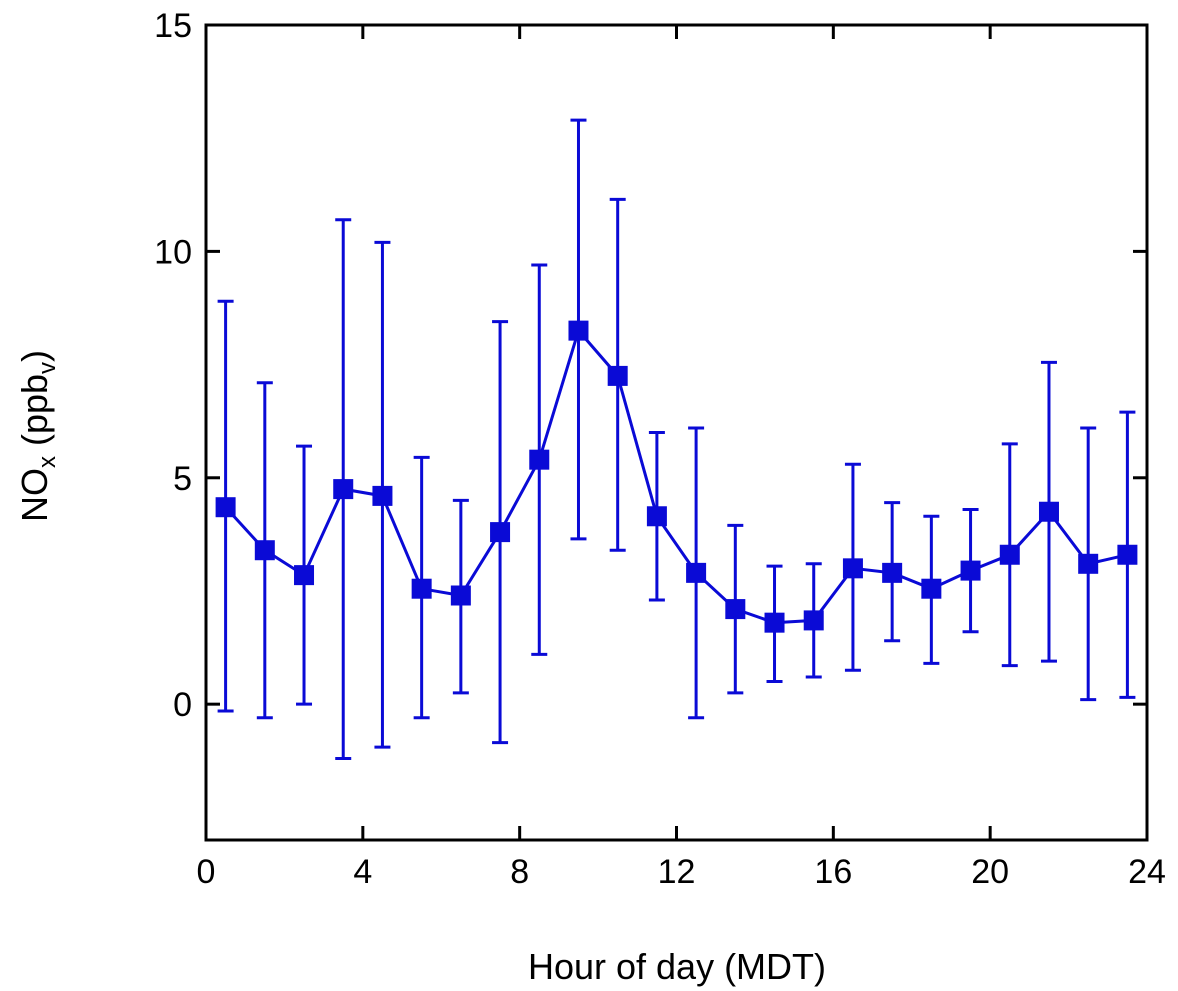  What do you see at coordinates (362, 872) in the screenshot?
I see `x-tick-label: 4` at bounding box center [362, 872].